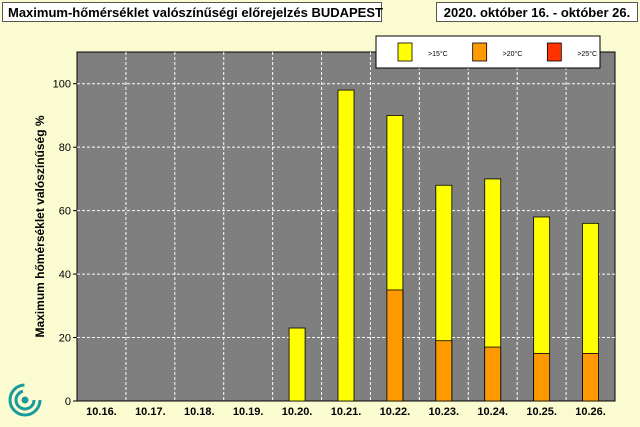 The image size is (640, 427). I want to click on x-tick-label: 10.17., so click(150, 412).